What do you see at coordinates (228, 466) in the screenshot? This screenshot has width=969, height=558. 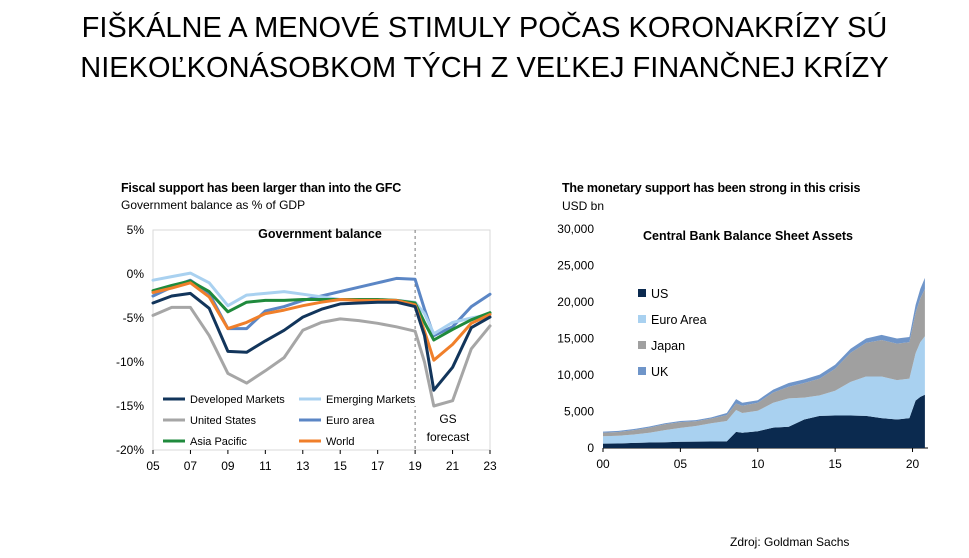 I see `fiscal-x-tick-label: 09` at bounding box center [228, 466].